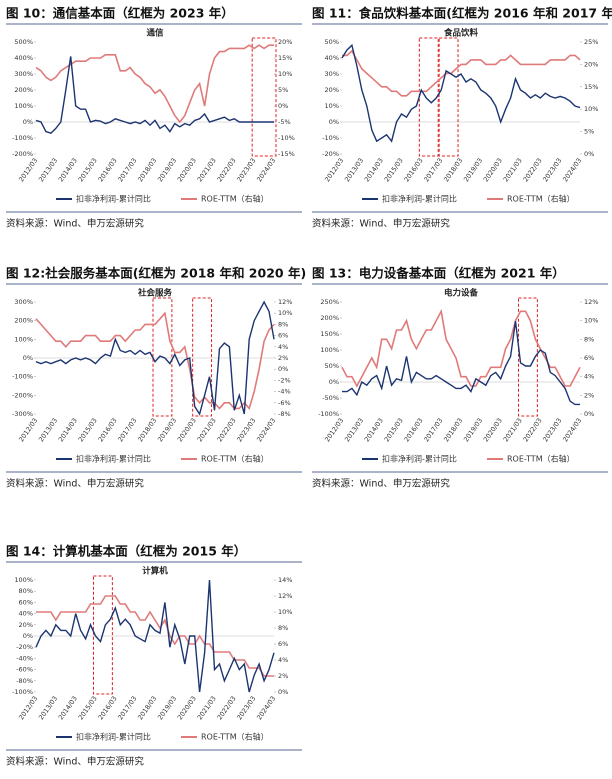 The image size is (612, 779). I want to click on y2-tick-label: -5%, so click(284, 122).